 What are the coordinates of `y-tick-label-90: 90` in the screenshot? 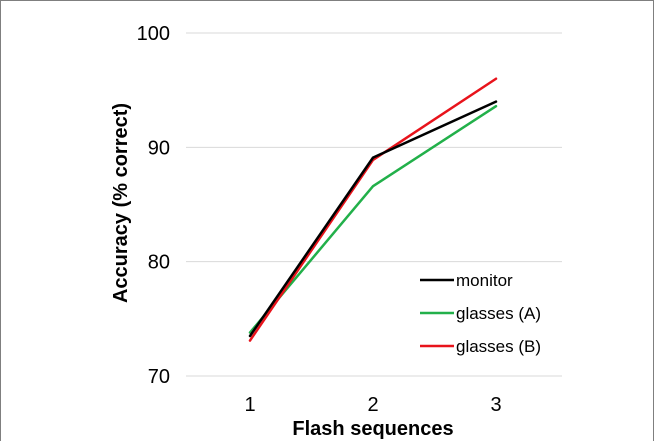 It's located at (159, 148).